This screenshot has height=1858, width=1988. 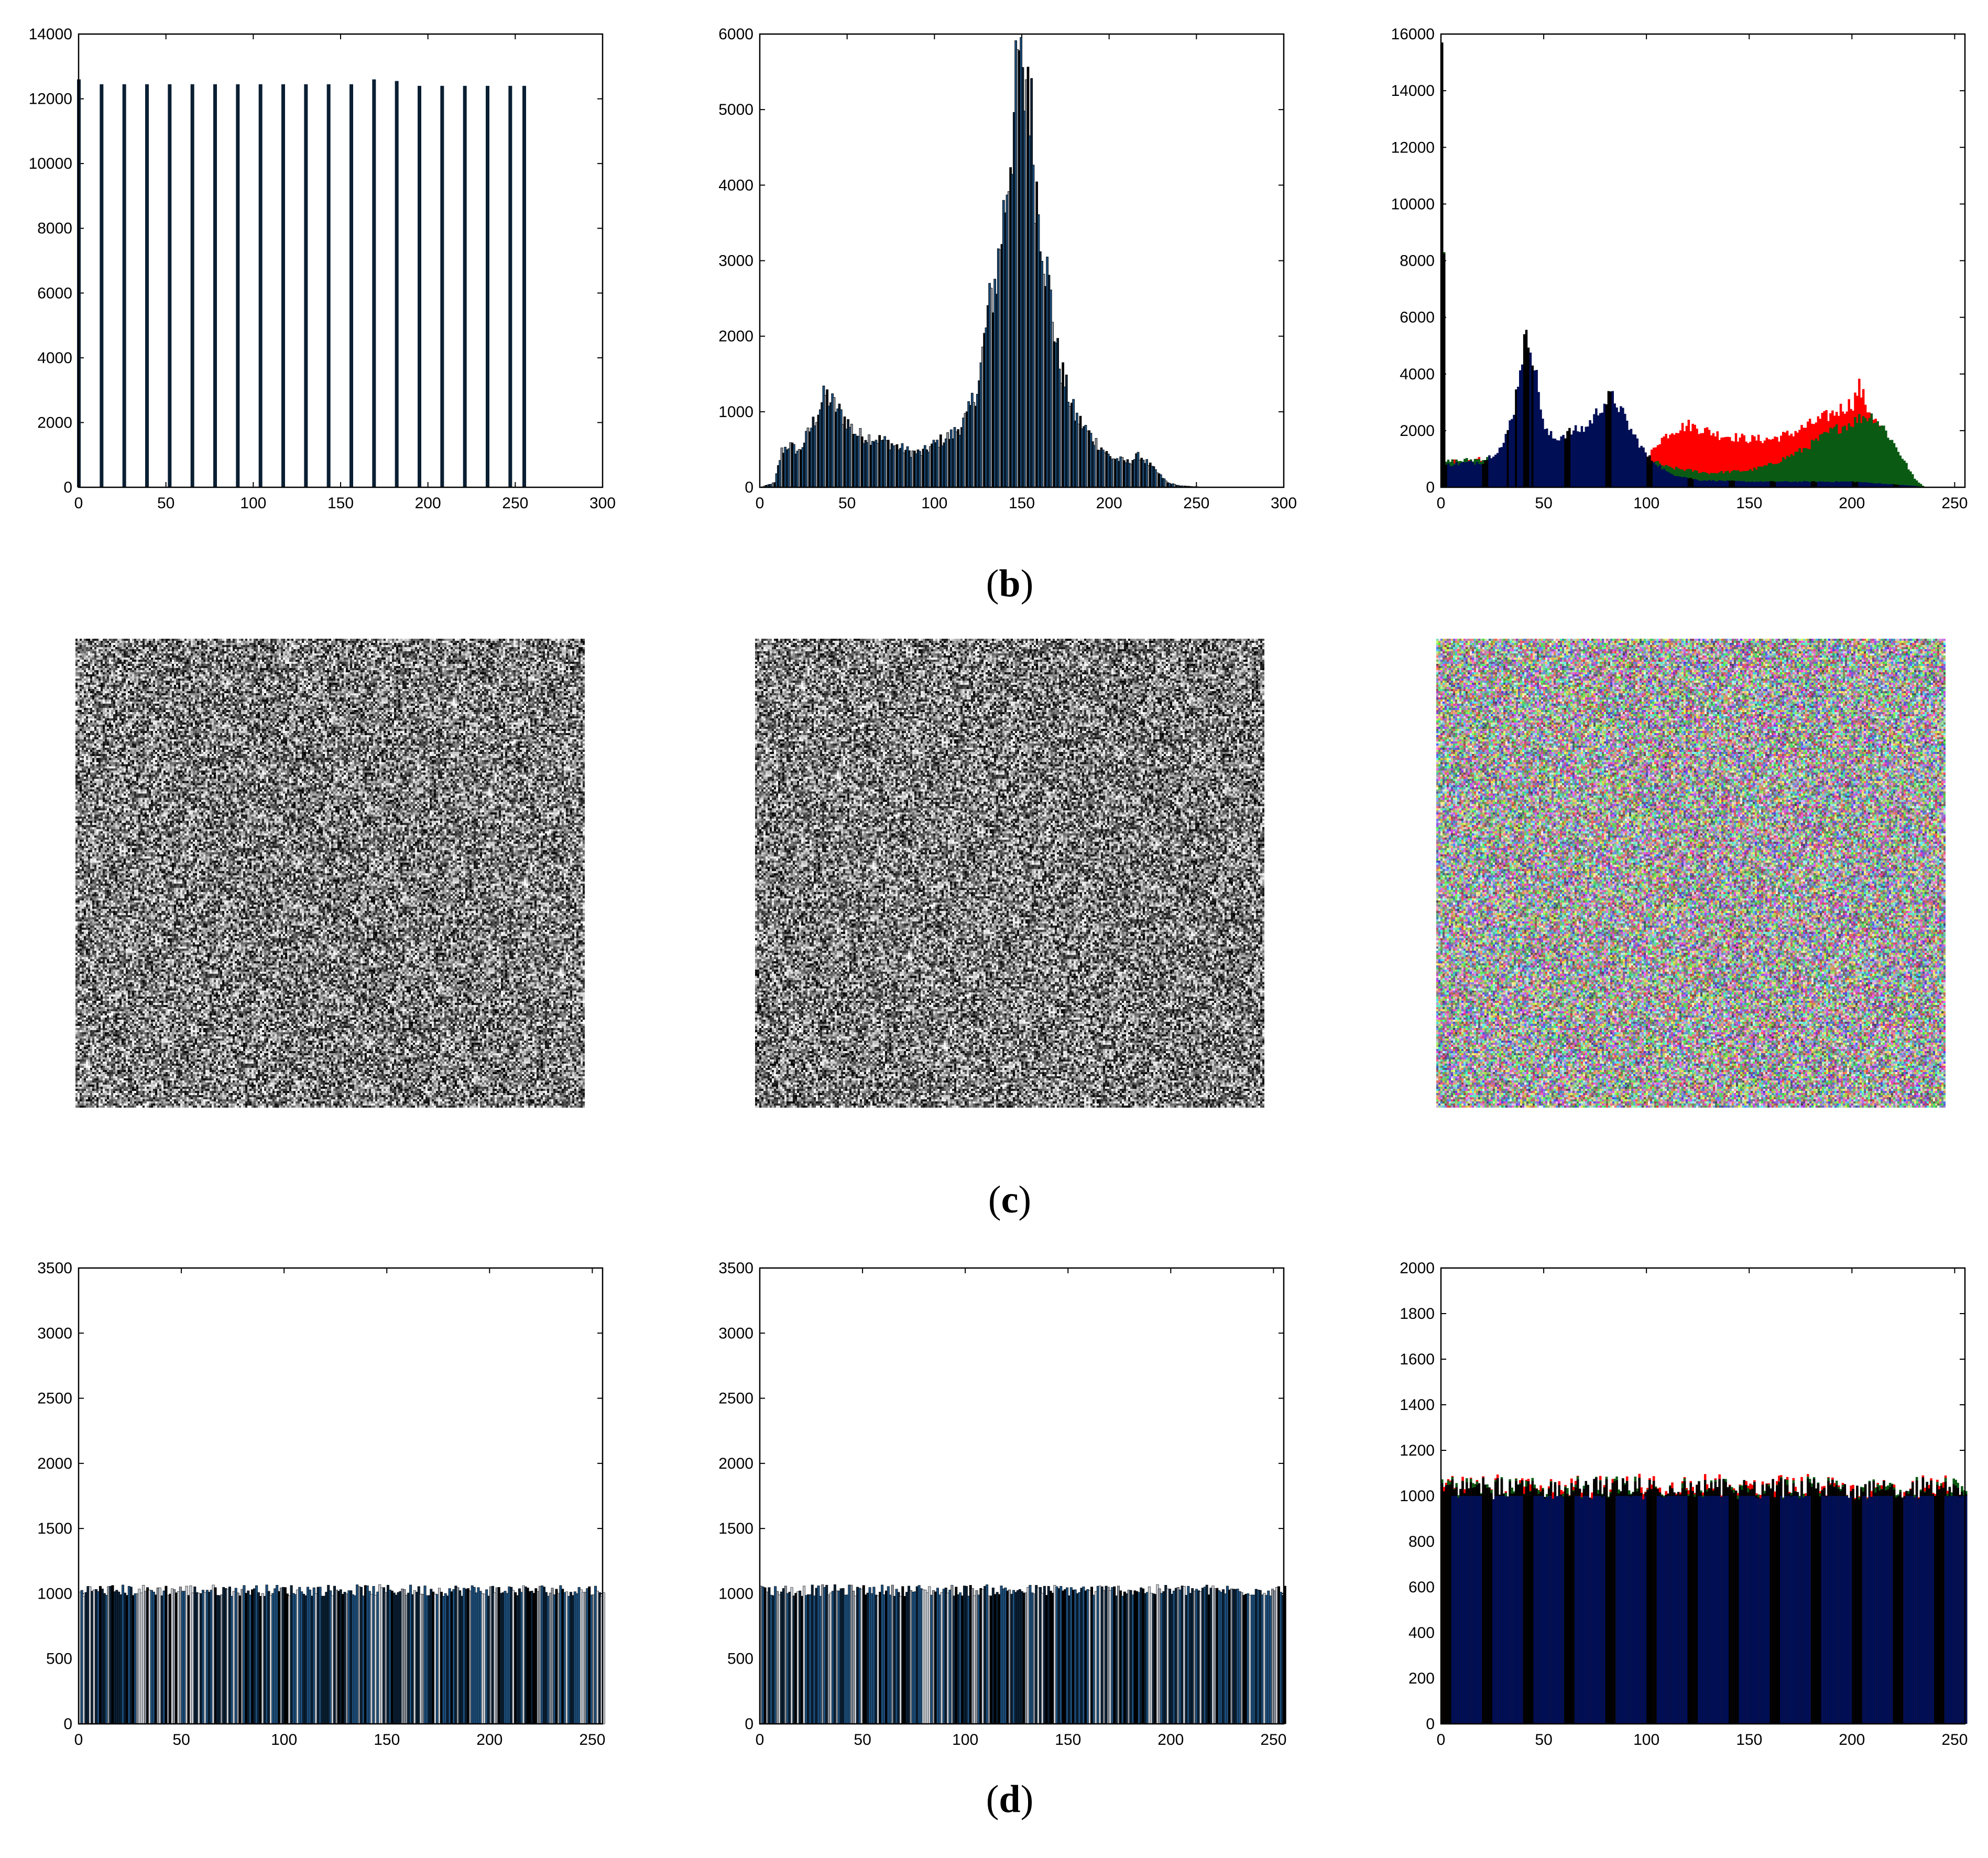 What do you see at coordinates (1421, 1587) in the screenshot?
I see `y-tick-label: 600` at bounding box center [1421, 1587].